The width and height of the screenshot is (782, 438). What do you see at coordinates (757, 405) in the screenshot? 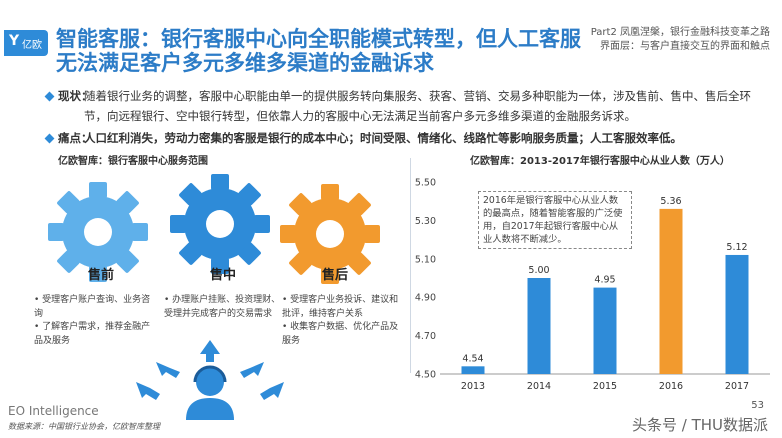
I see `page-number: 53` at bounding box center [757, 405].